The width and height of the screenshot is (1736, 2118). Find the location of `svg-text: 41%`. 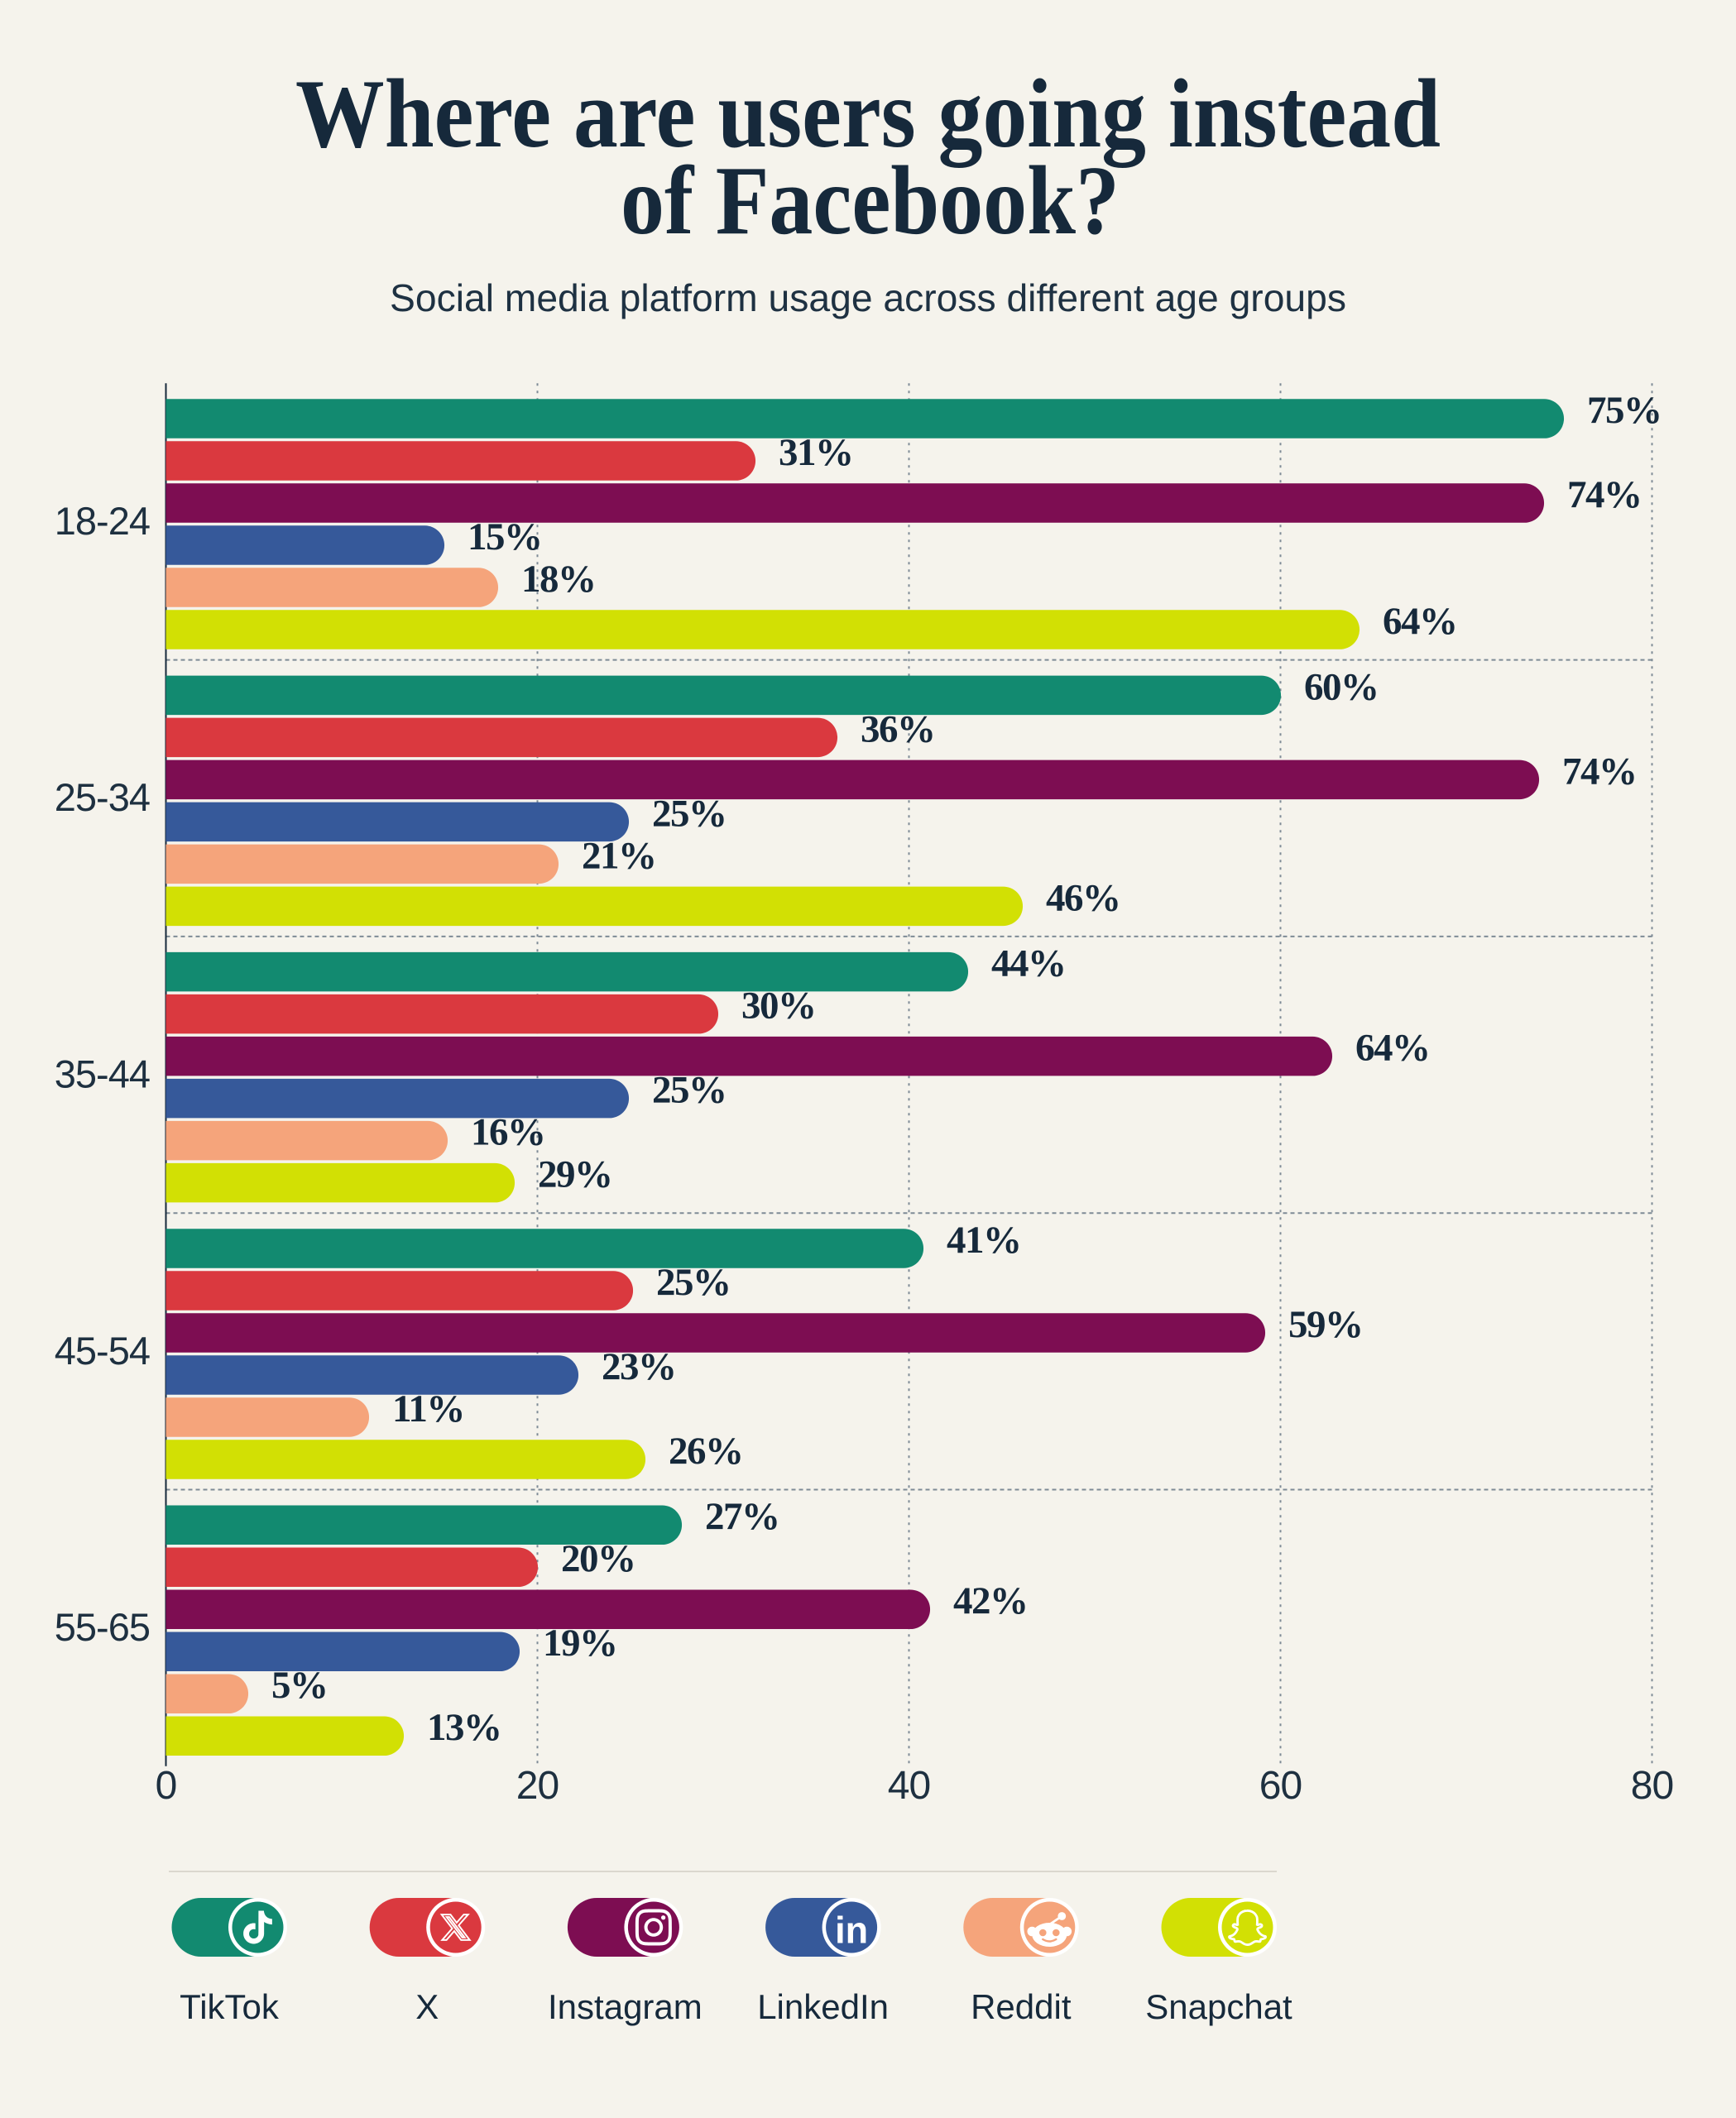

svg-text: 41% is located at coordinates (984, 1240).